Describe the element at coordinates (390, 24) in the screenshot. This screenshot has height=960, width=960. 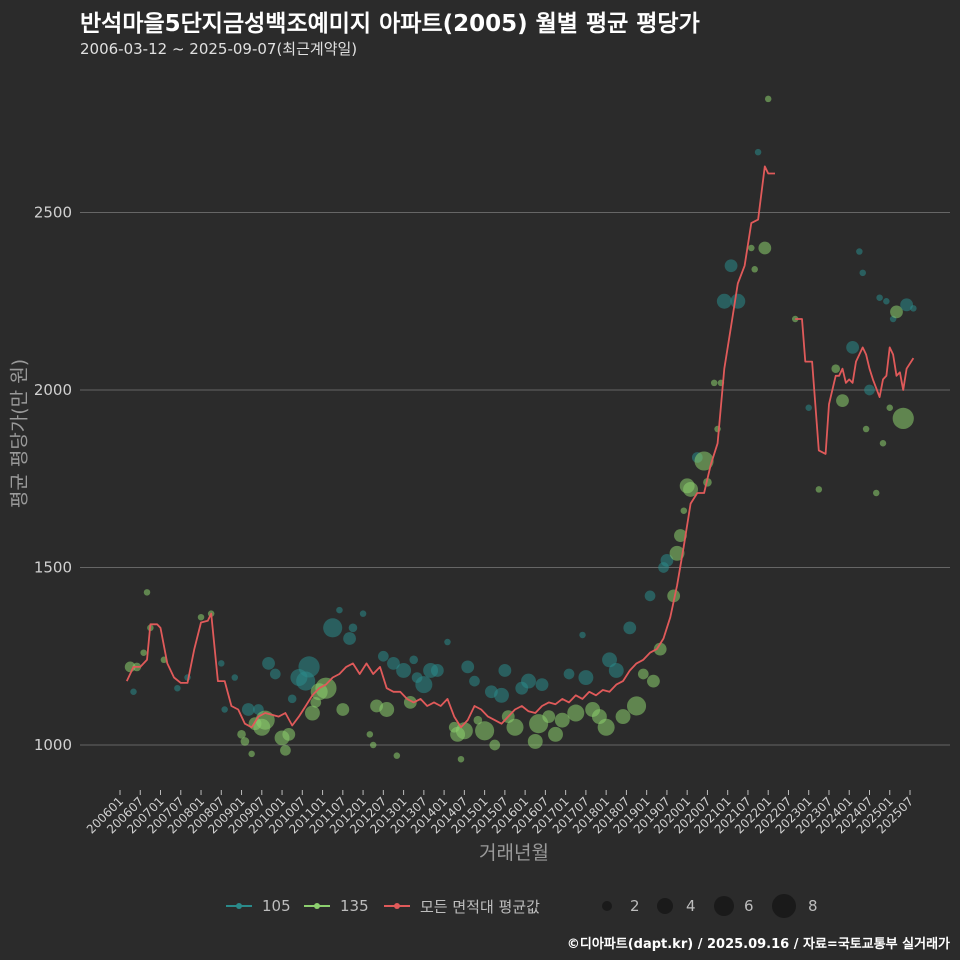
I see `chart-title: 반석마을5단지금성백조예미지 아파트(2005) 월별 평균 평당가` at that location.